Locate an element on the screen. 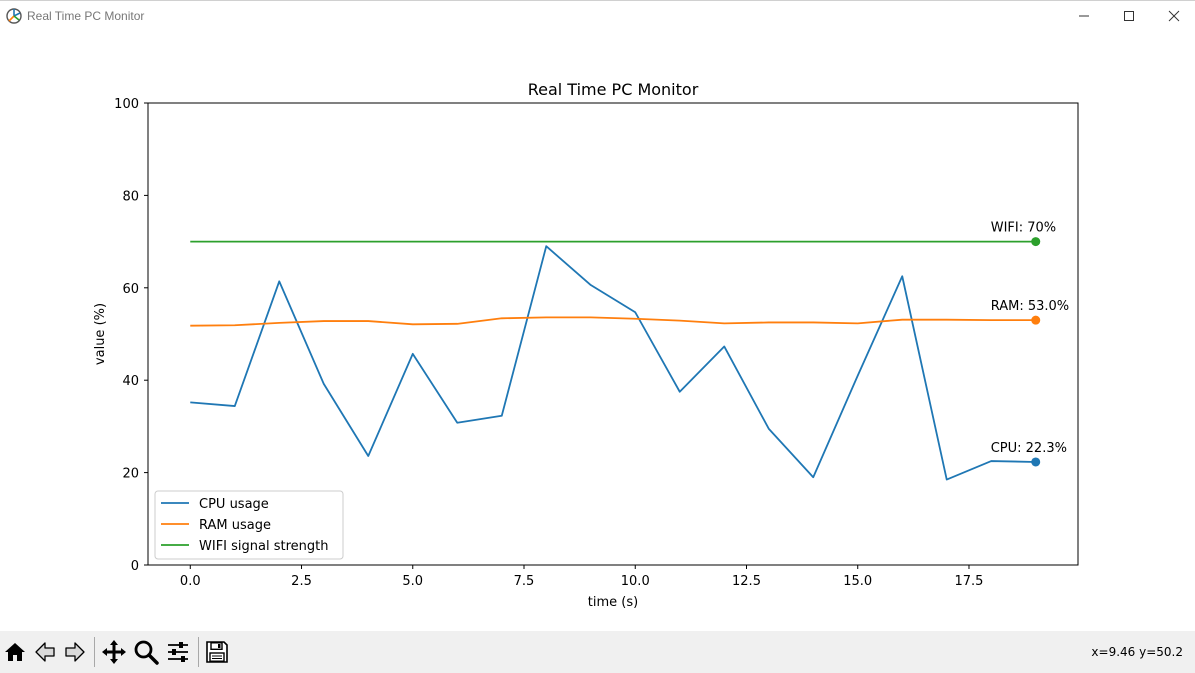  legend-box is located at coordinates (249, 525).